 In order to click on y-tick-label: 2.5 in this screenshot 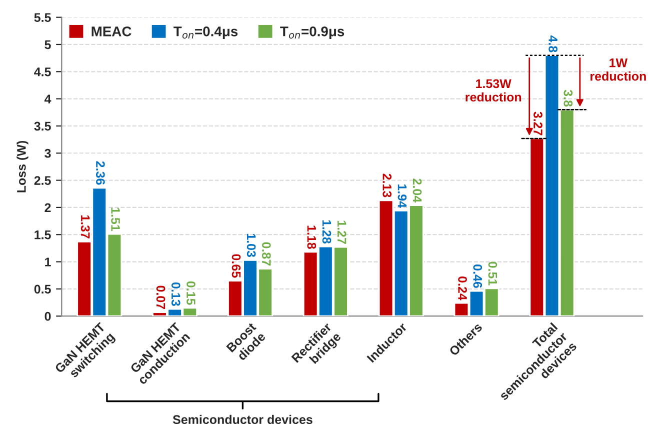, I will do `click(42, 180)`.